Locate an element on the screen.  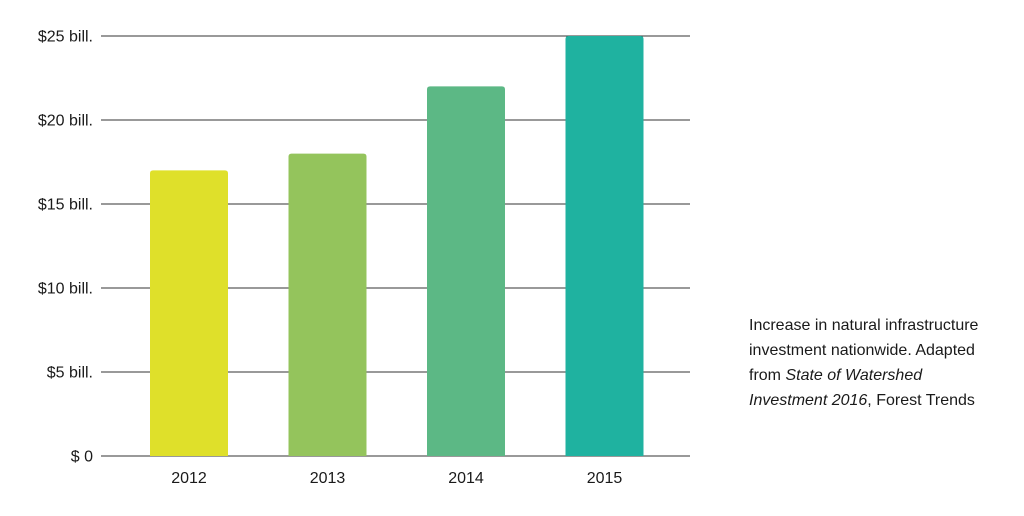
caption-citation: State of Watershed Investment 2016 is located at coordinates (836, 388).